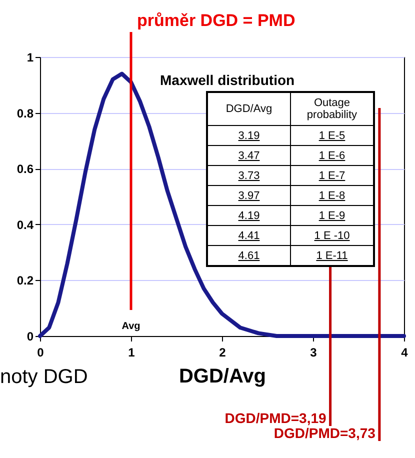  Describe the element at coordinates (275, 418) in the screenshot. I see `ref-line-label: DGD/PMD=3,19` at that location.